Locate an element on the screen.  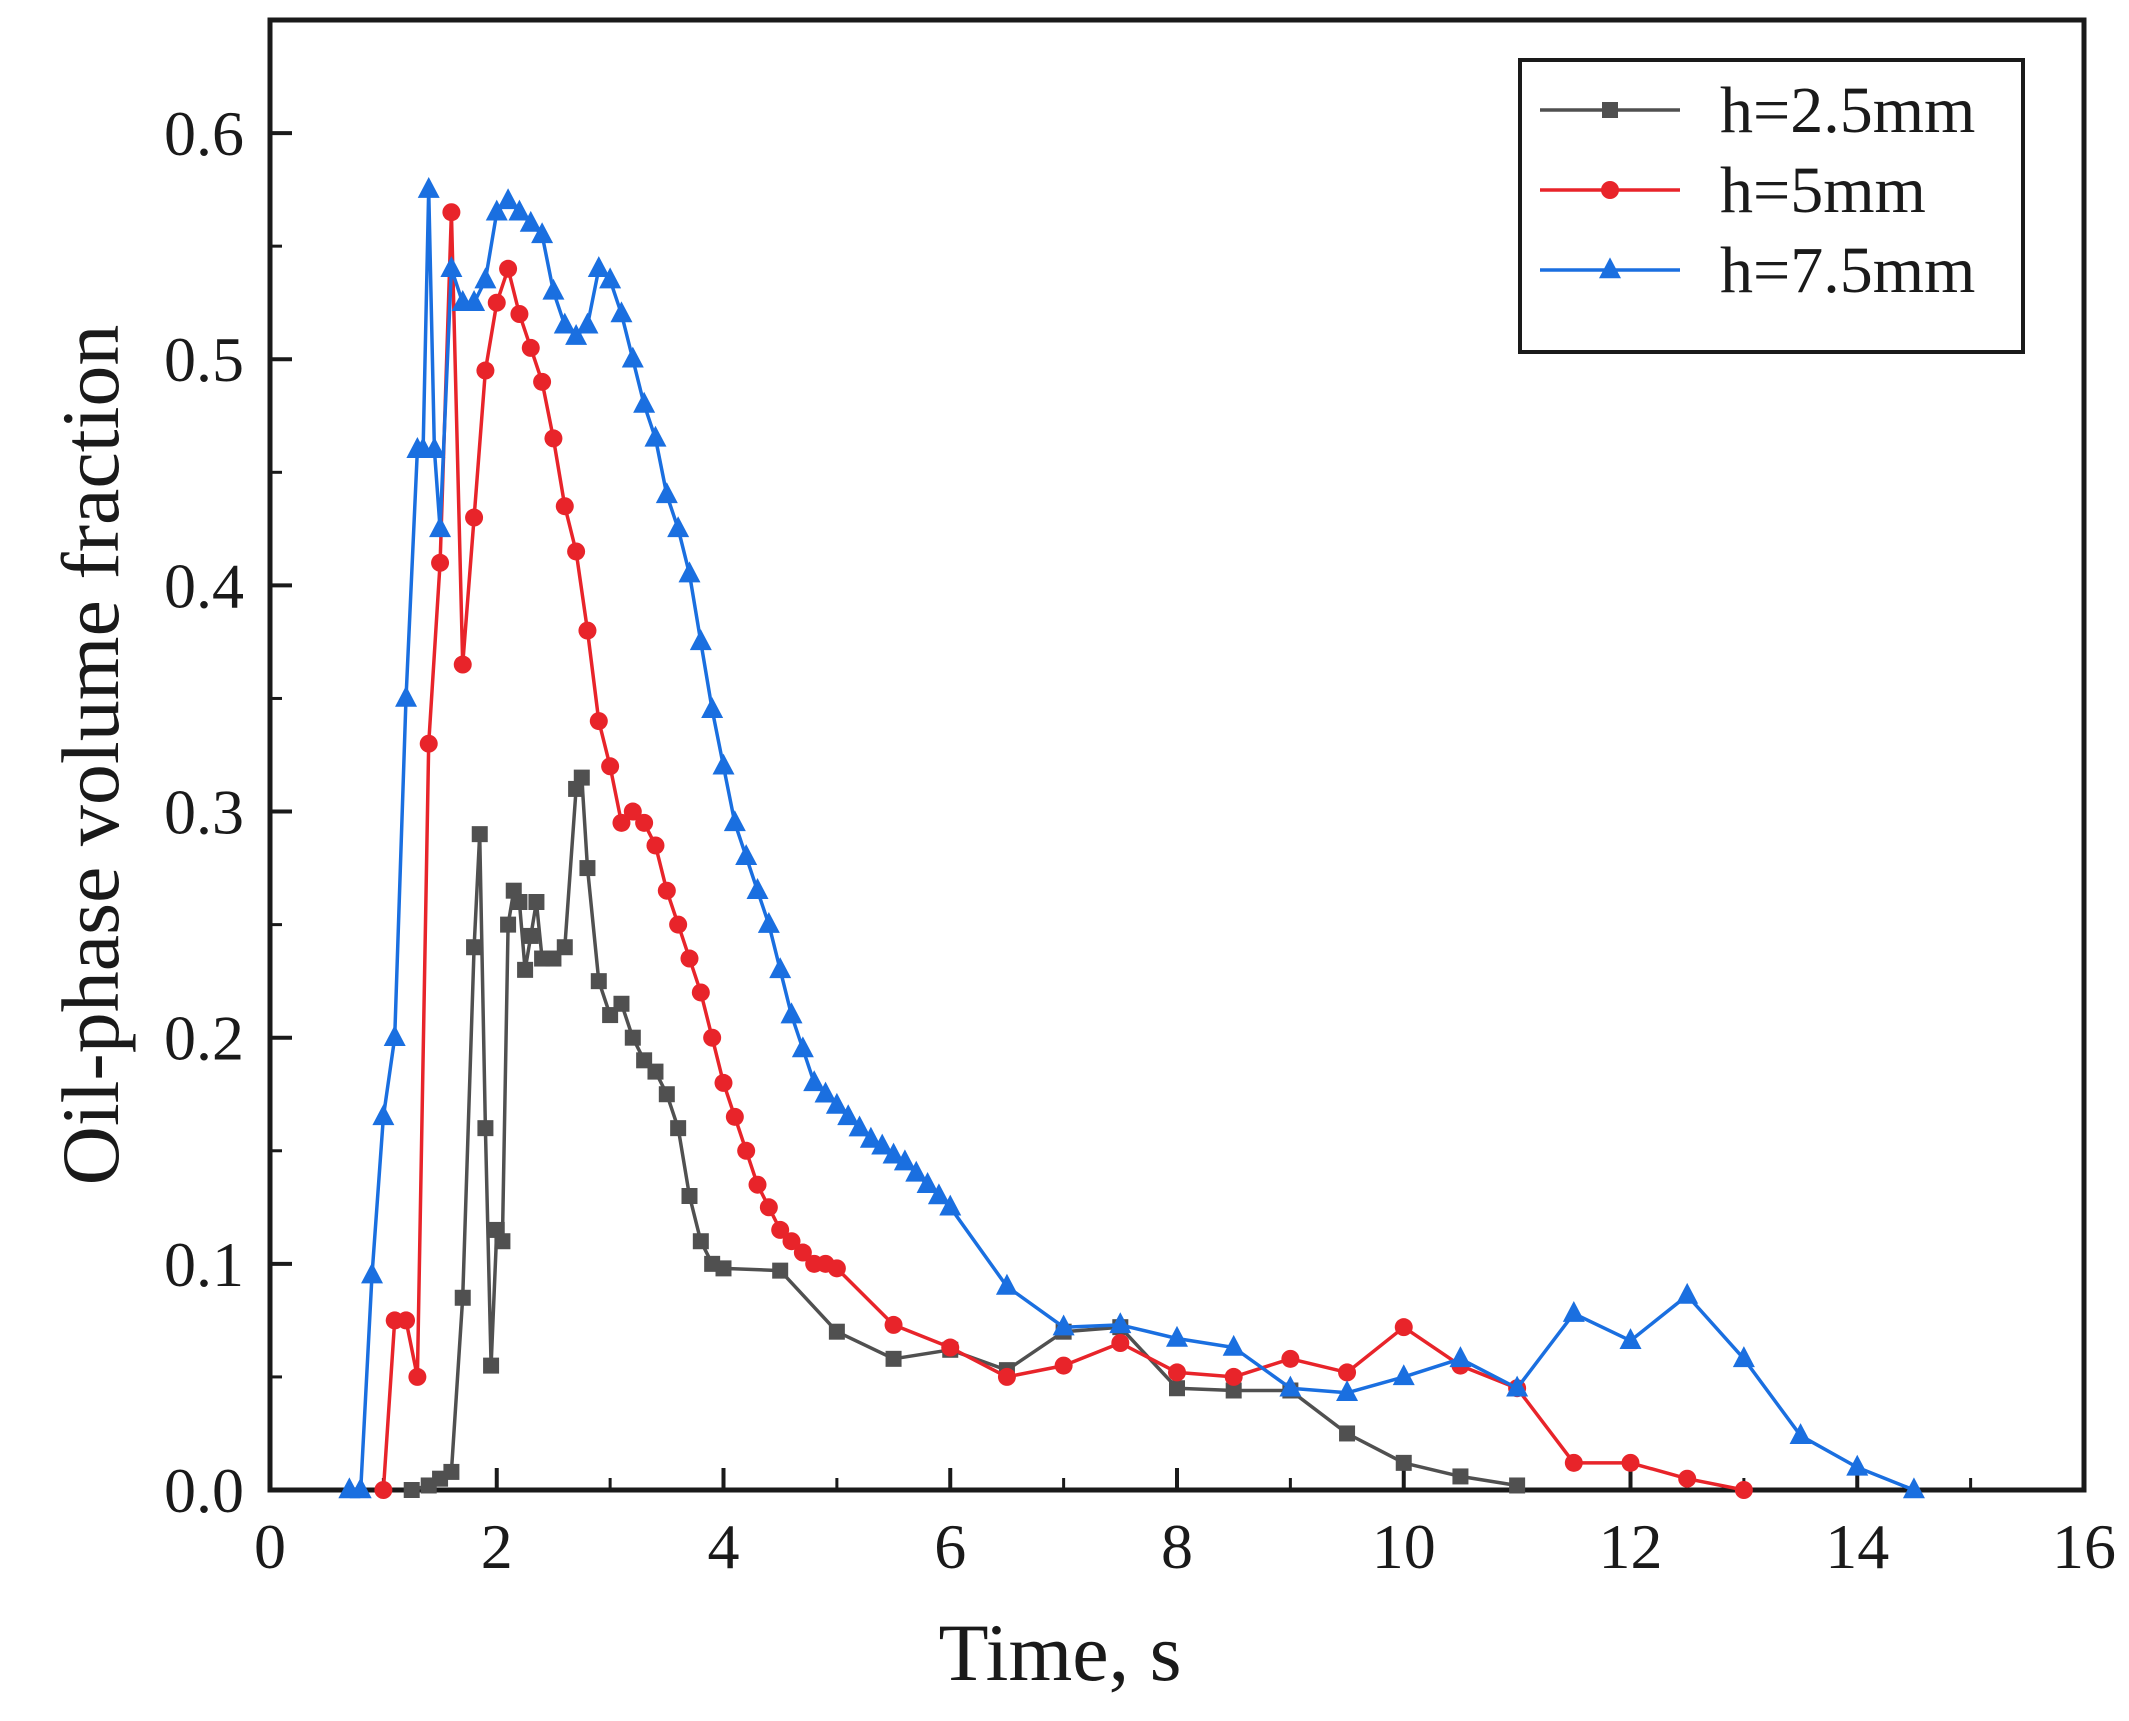
y-axis-ticks is located at coordinates (281, 811).